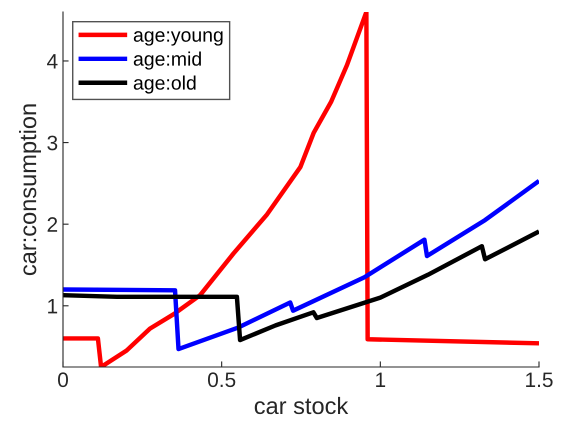 The width and height of the screenshot is (565, 437). What do you see at coordinates (178, 38) in the screenshot?
I see `legend-label: age:young` at bounding box center [178, 38].